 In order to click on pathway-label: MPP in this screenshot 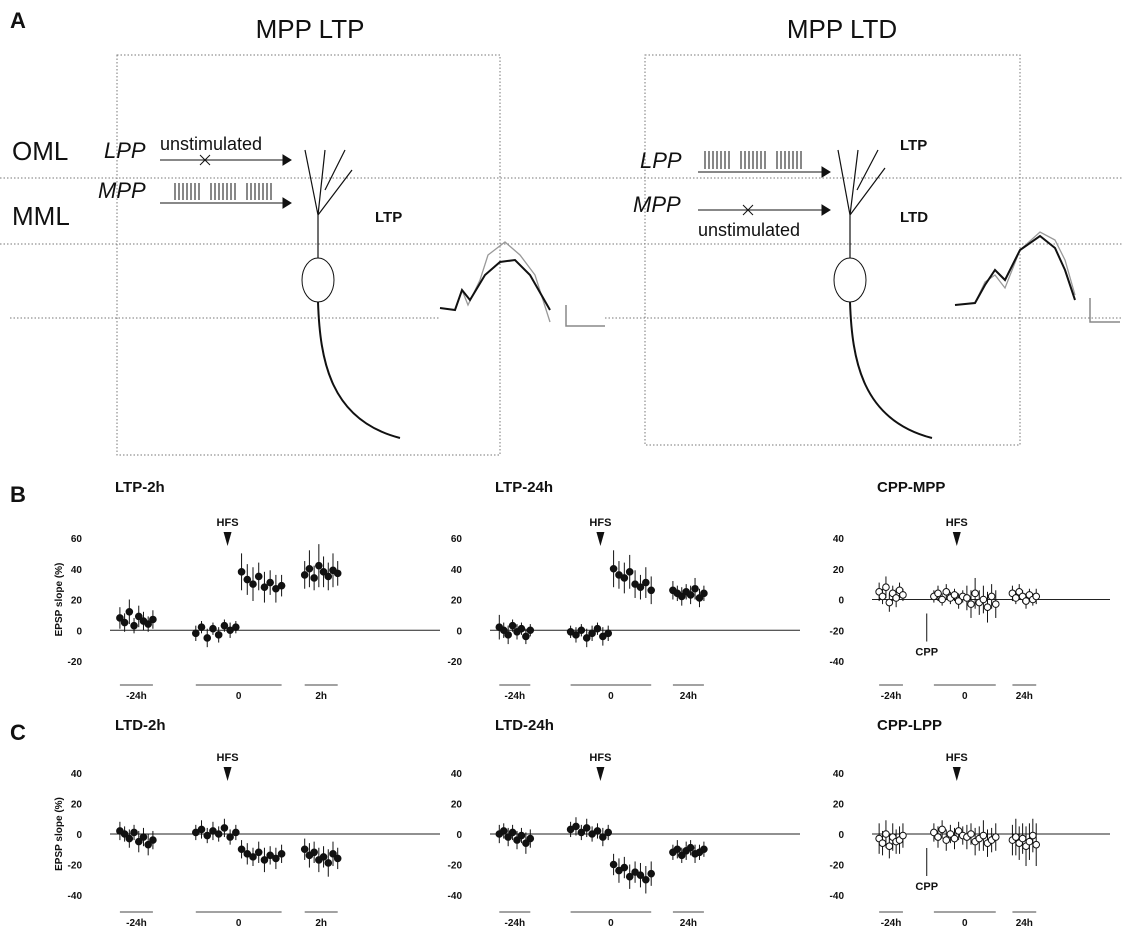, I will do `click(122, 190)`.